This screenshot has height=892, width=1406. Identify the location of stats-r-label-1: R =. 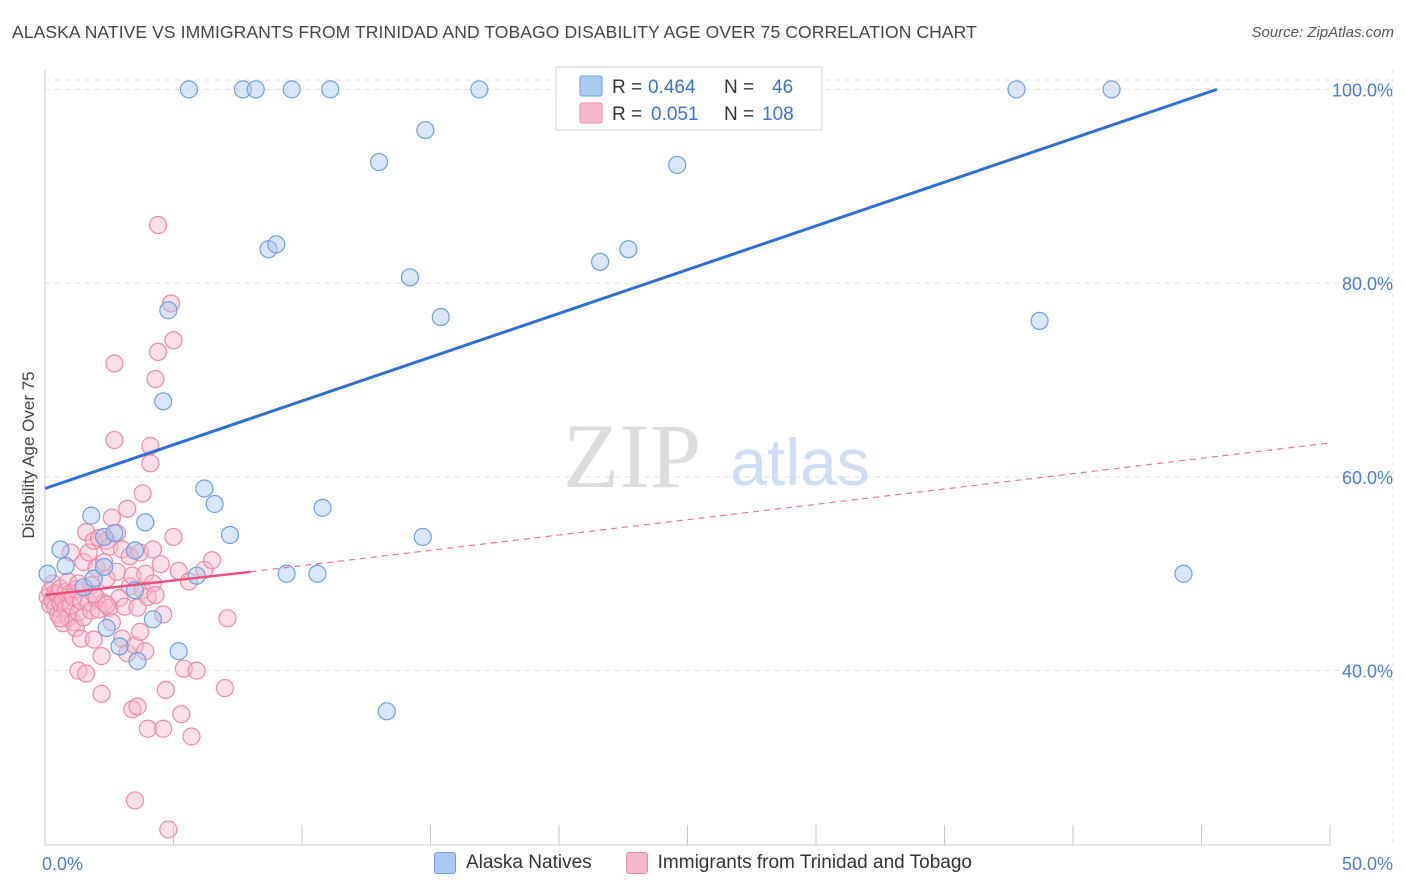
(627, 87).